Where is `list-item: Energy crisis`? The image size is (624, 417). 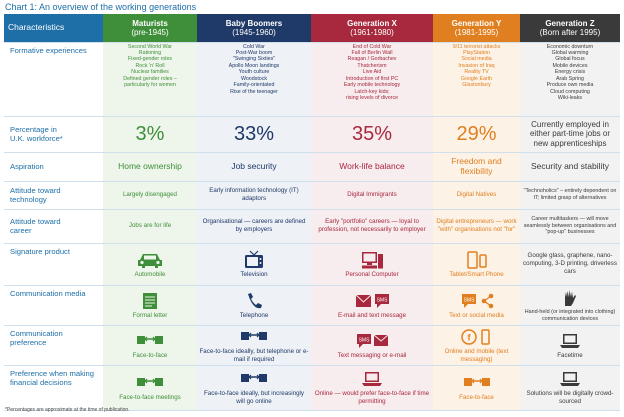 list-item: Energy crisis is located at coordinates (570, 72).